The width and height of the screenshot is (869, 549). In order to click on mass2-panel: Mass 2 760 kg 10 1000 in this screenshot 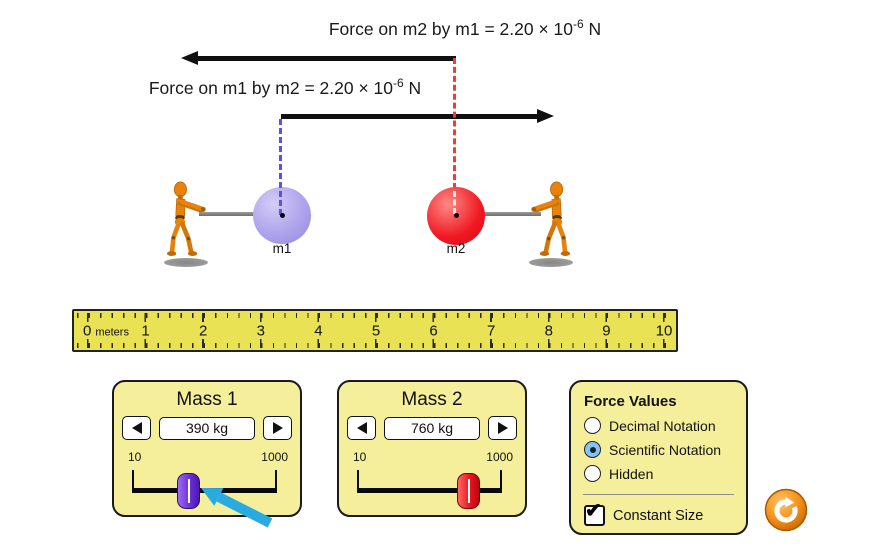, I will do `click(432, 448)`.